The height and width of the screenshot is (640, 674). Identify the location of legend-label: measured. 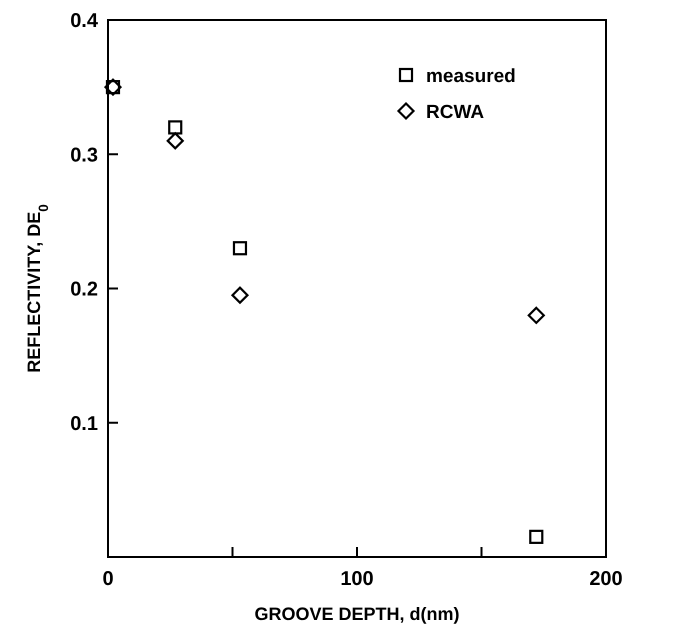
(471, 76).